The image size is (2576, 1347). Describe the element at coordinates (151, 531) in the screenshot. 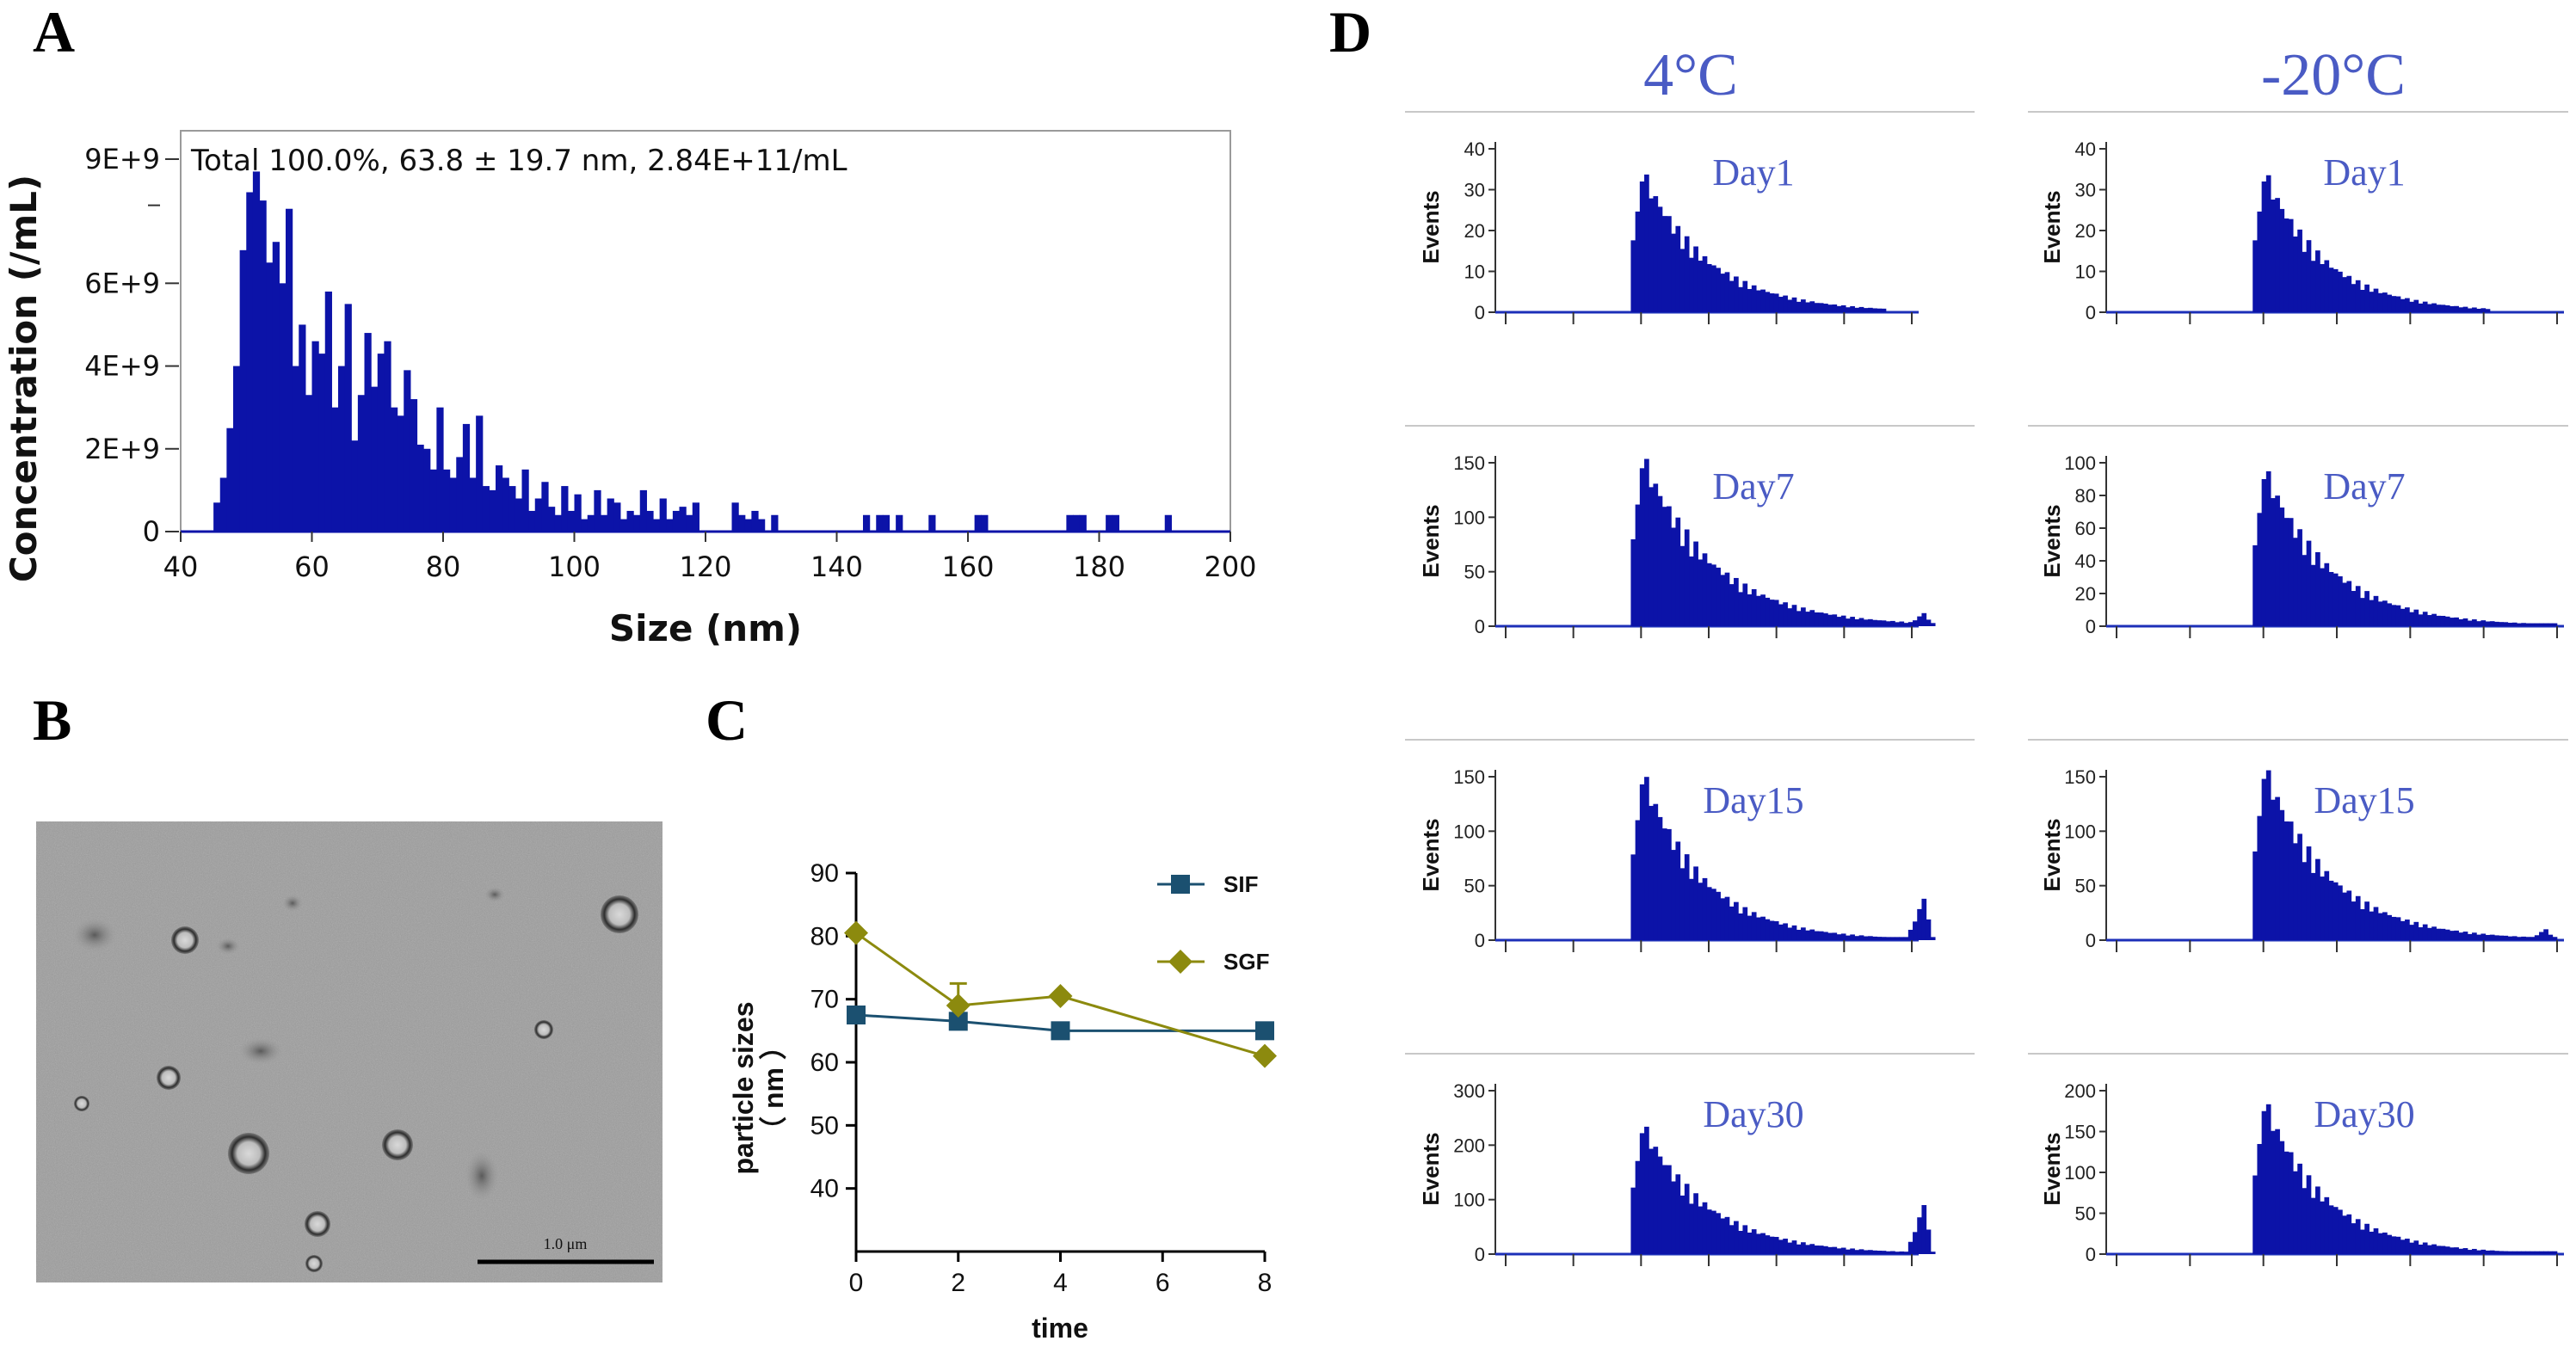

I see `panel-a-y-tick-label: 0` at that location.